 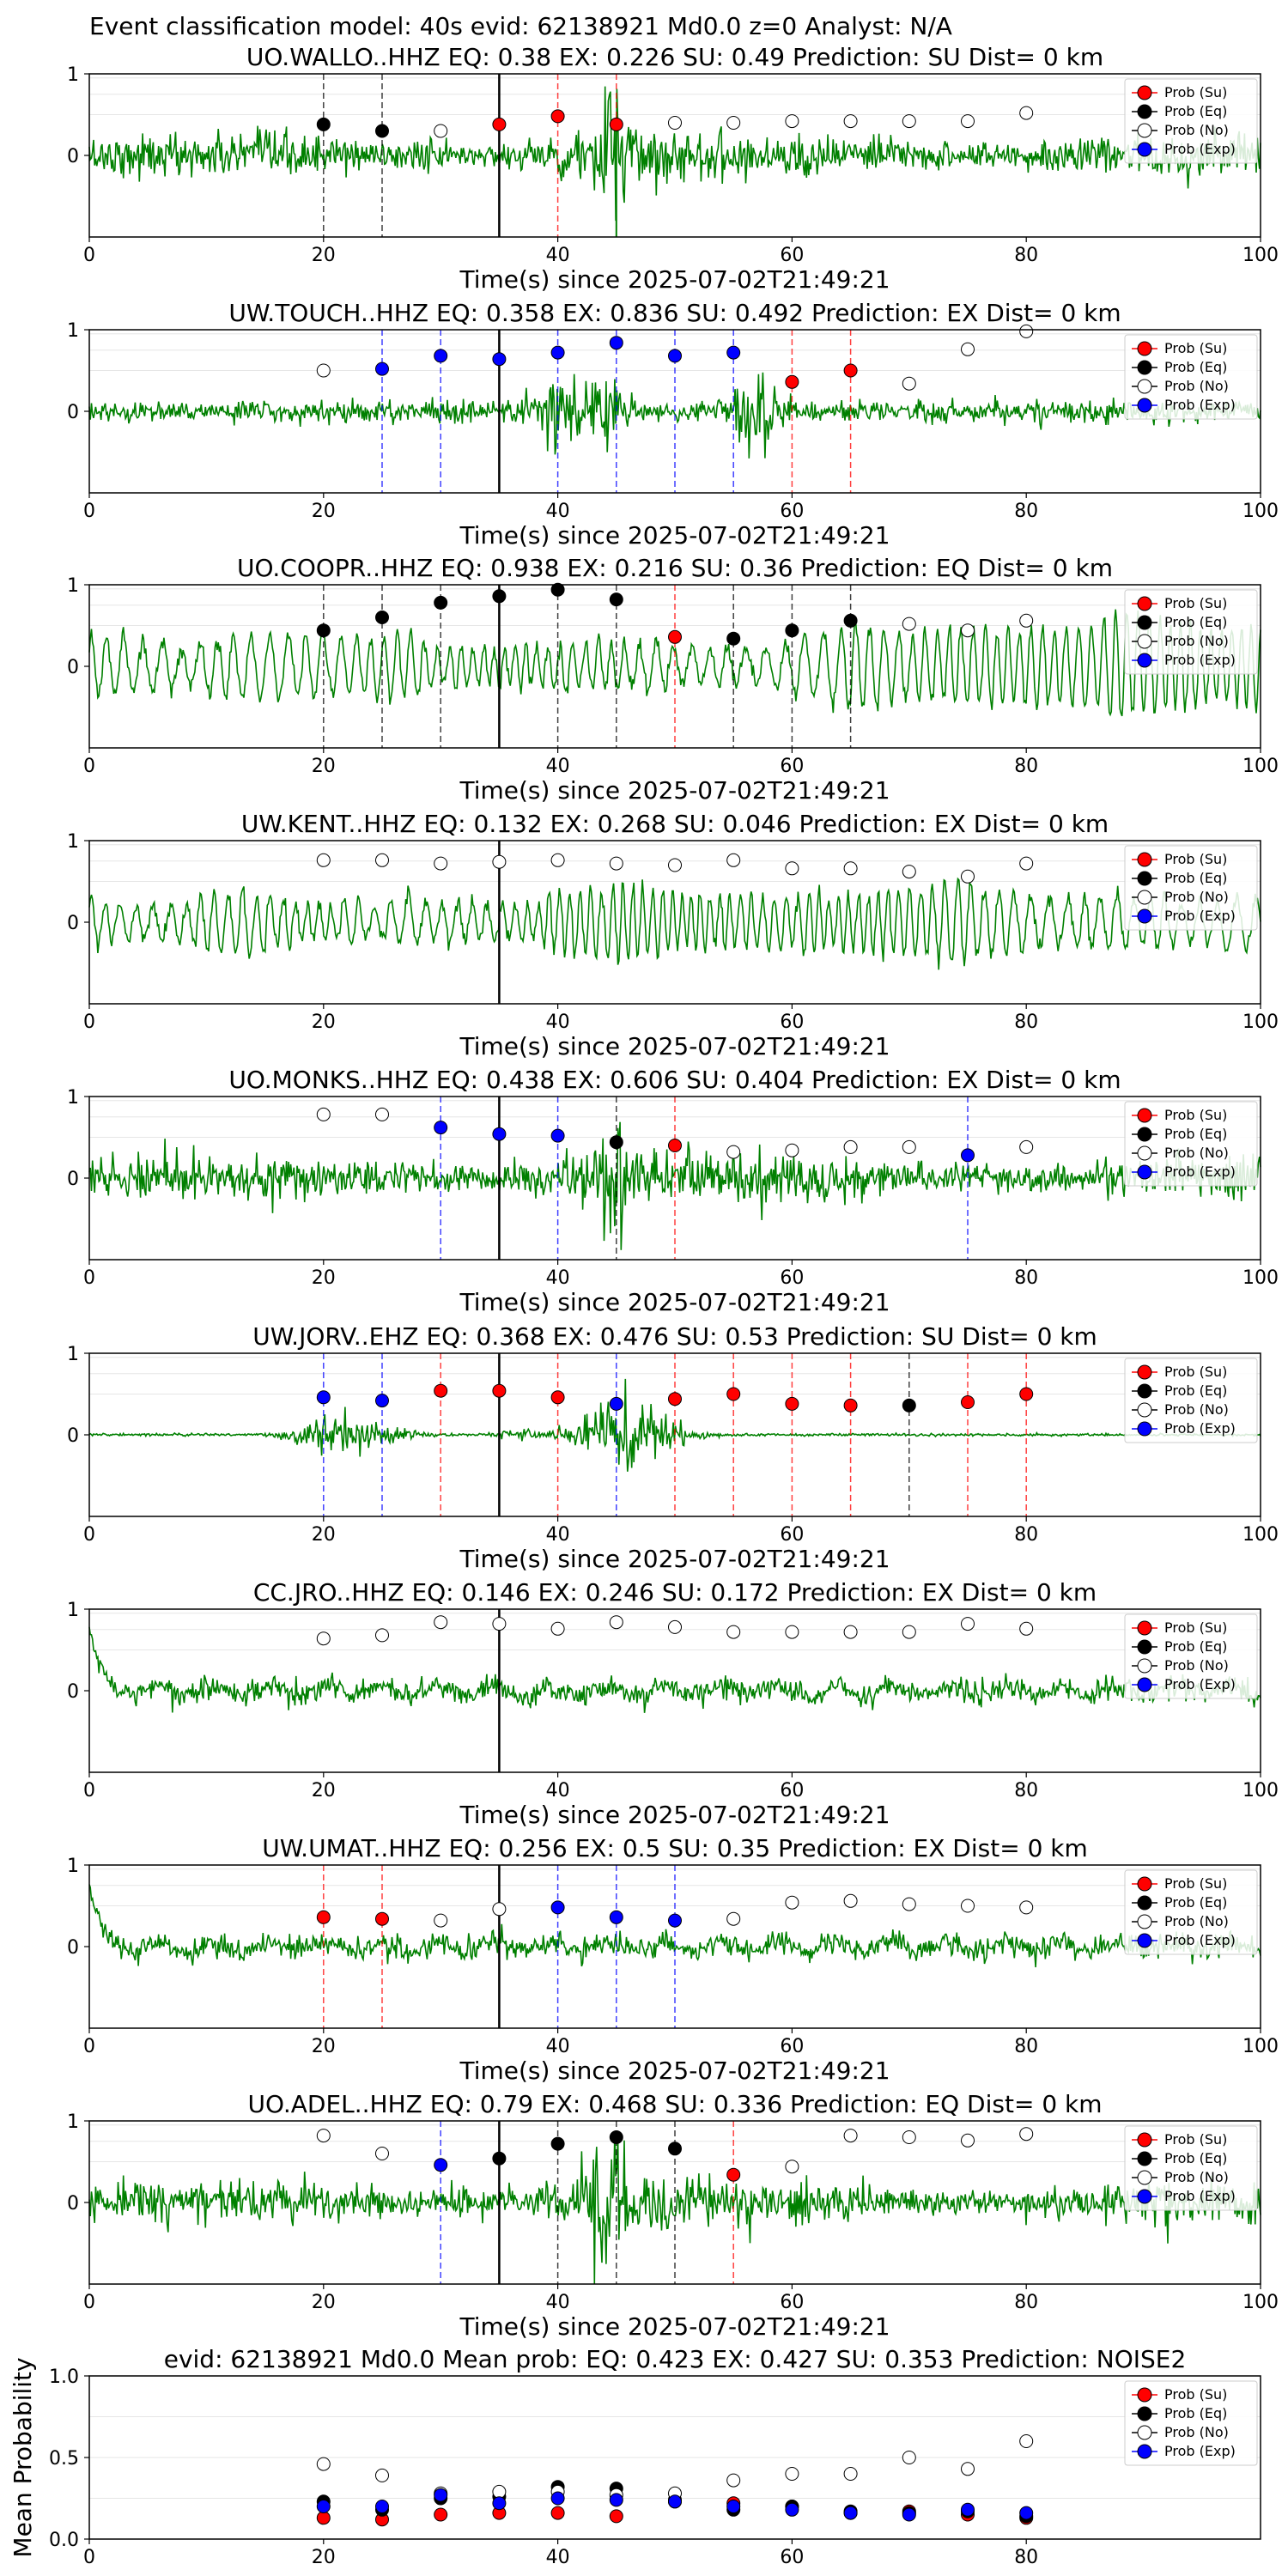 What do you see at coordinates (674, 154) in the screenshot?
I see `waveform` at bounding box center [674, 154].